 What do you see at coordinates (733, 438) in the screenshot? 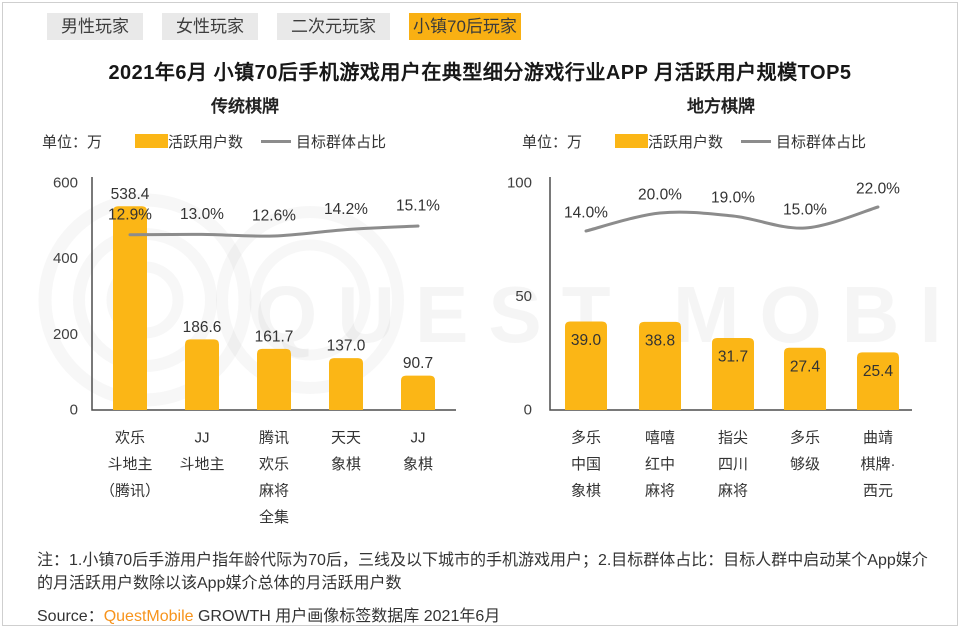
I see `x-category-label: 指尖` at bounding box center [733, 438].